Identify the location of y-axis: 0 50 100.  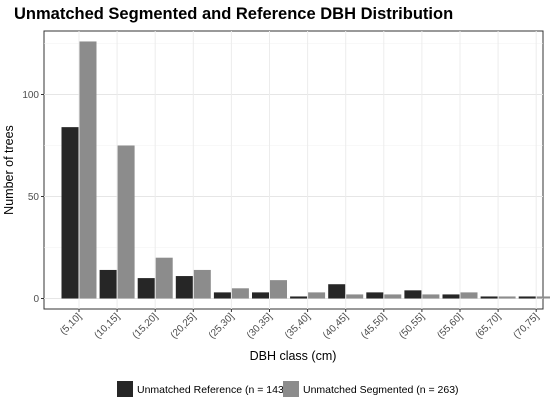
(33, 197).